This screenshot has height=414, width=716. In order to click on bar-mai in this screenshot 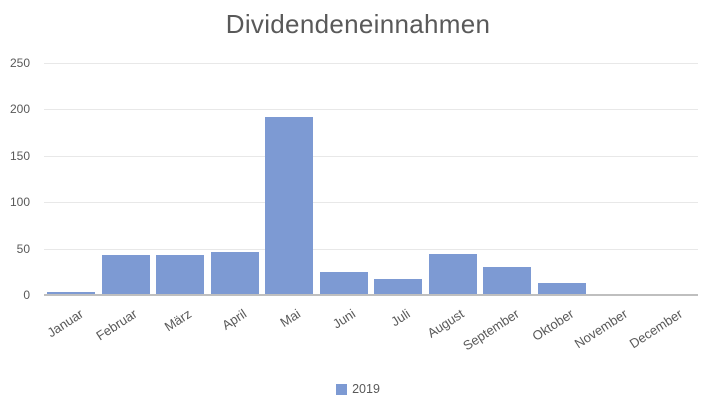, I will do `click(289, 205)`.